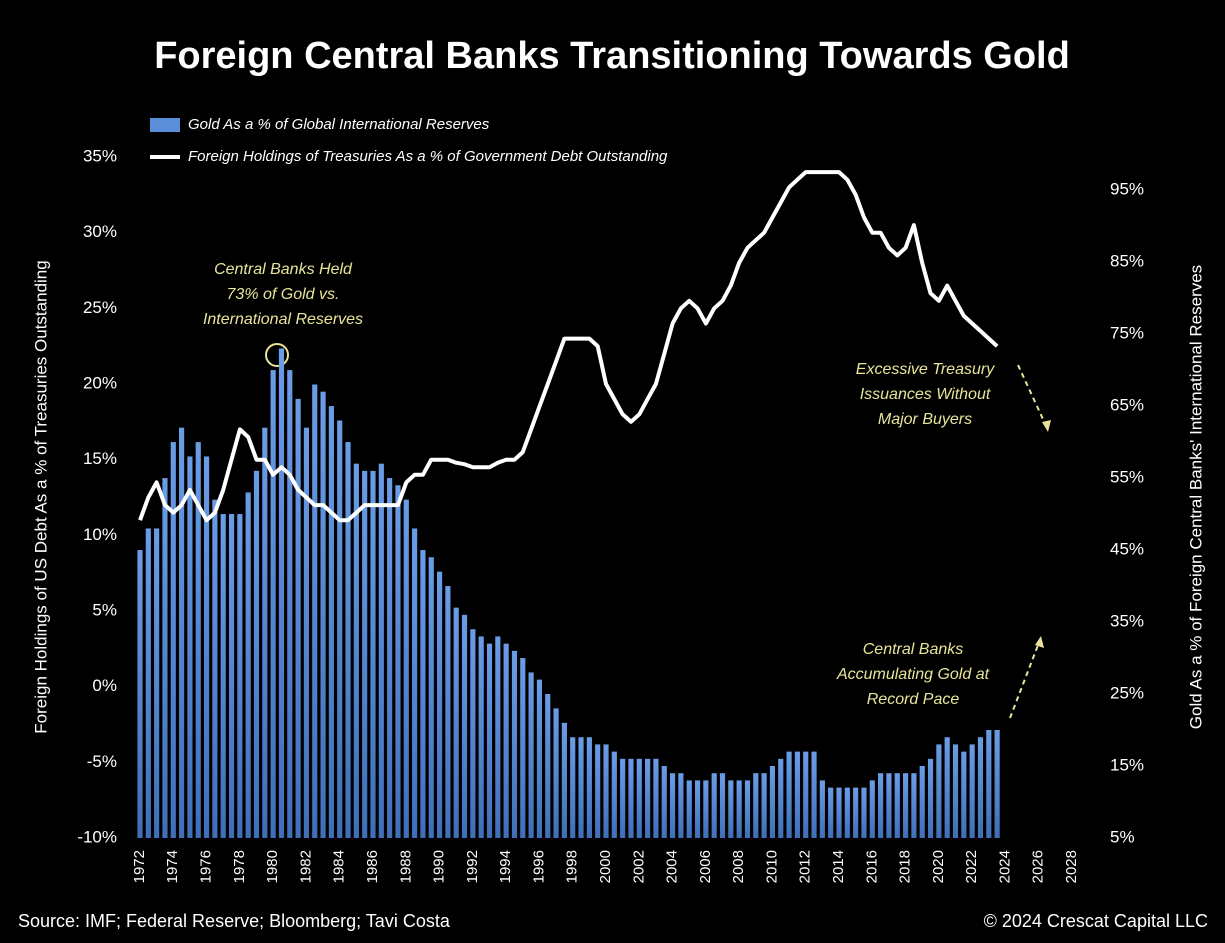  What do you see at coordinates (1096, 921) in the screenshot?
I see `copyright: © 2024 Crescat Capital LLC` at bounding box center [1096, 921].